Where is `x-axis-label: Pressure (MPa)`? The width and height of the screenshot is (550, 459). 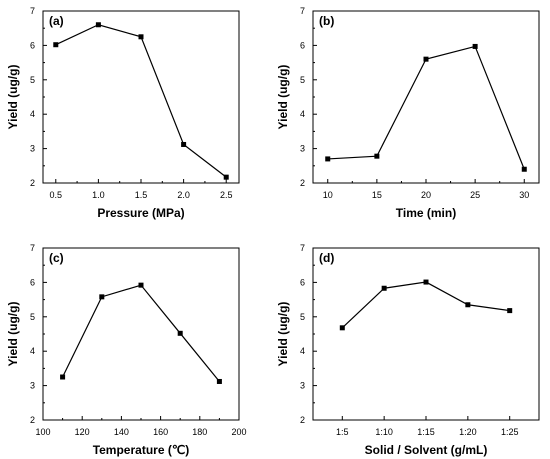
x-axis-label: Pressure (MPa) is located at coordinates (140, 213).